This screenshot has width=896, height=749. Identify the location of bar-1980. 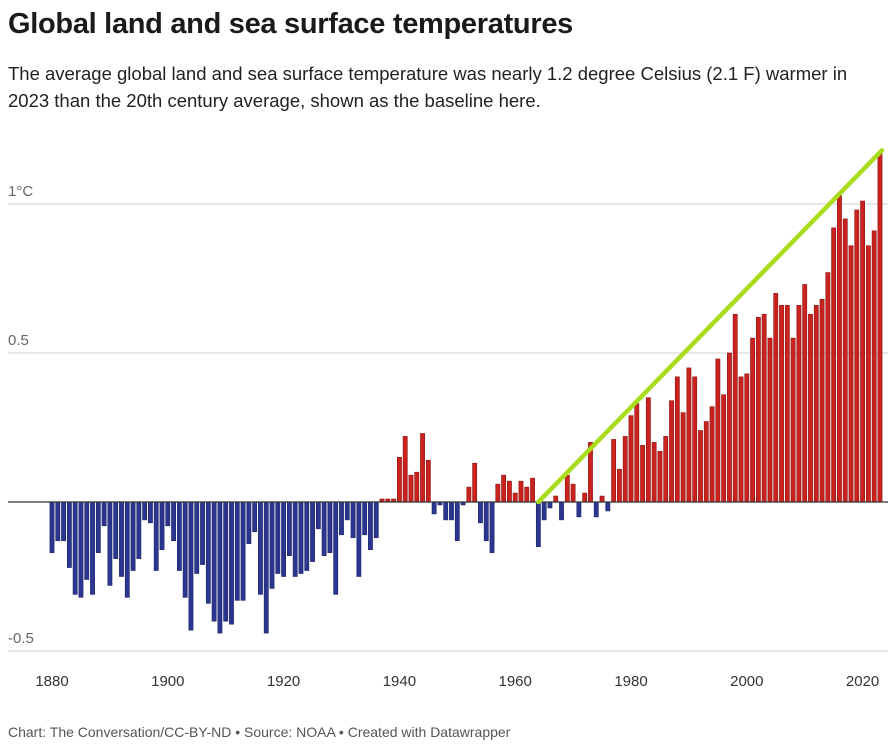
(631, 459).